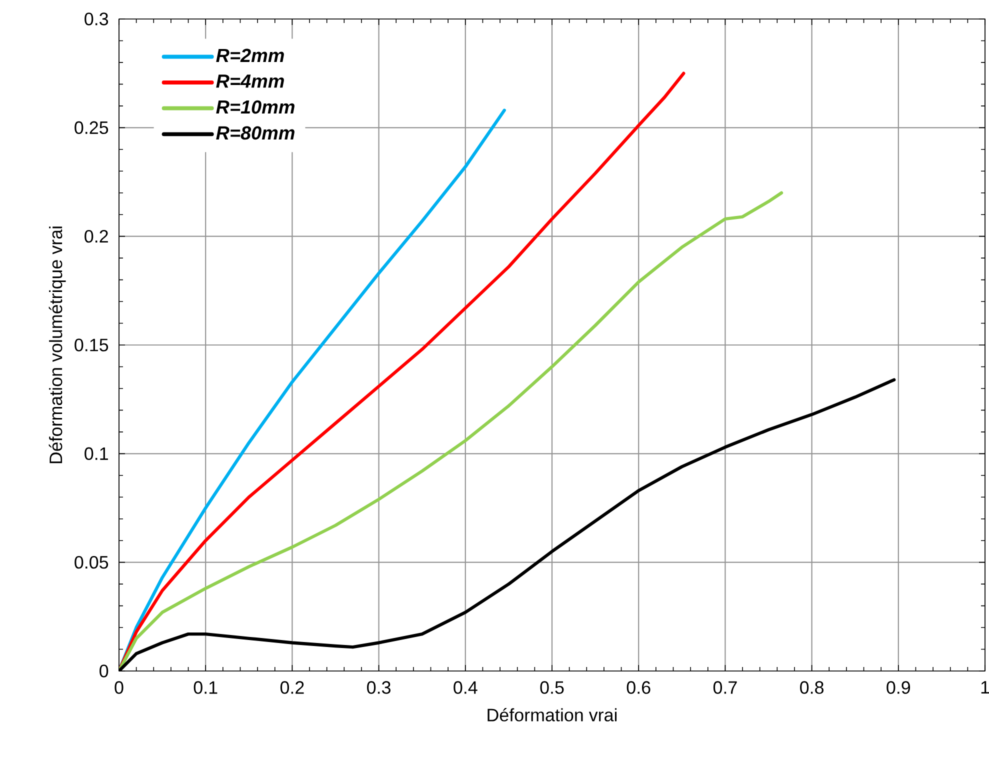 This screenshot has width=989, height=761. Describe the element at coordinates (725, 687) in the screenshot. I see `x-tick-label: 0.7` at that location.